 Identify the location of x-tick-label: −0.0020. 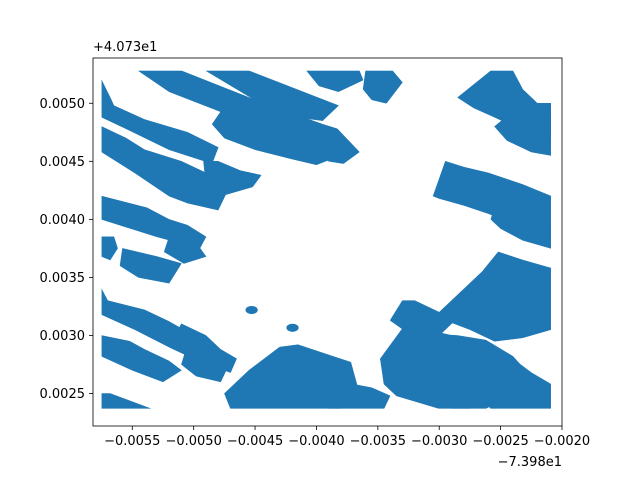
(562, 441).